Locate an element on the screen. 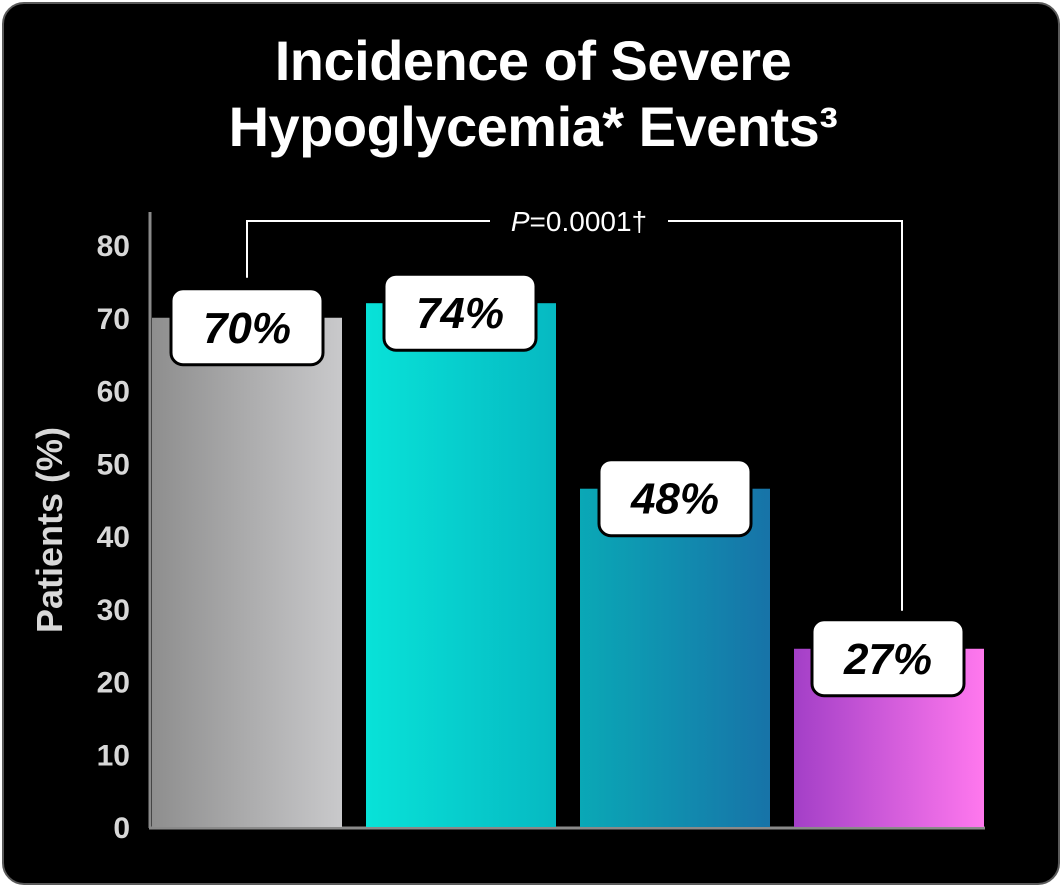 This screenshot has height=889, width=1064. data-label: 27% is located at coordinates (887, 659).